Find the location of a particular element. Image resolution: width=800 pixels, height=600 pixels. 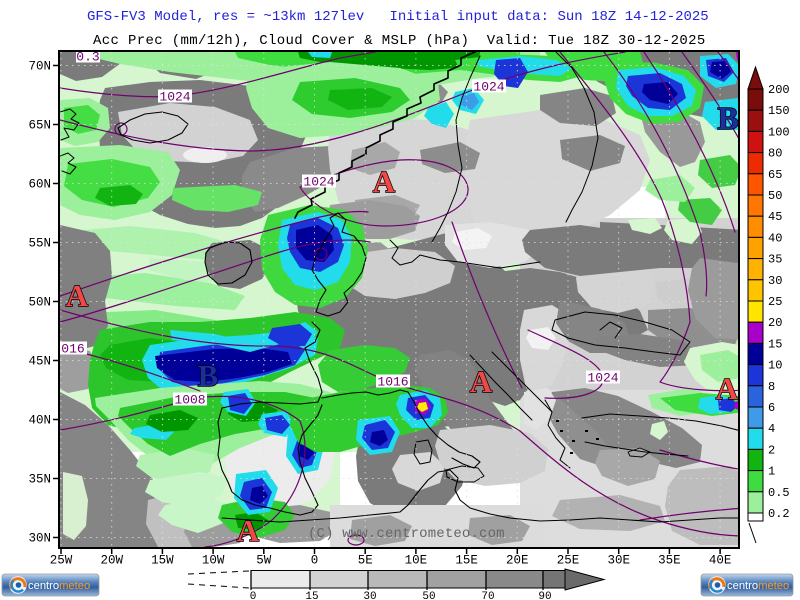

svg-text: 1 is located at coordinates (771, 472).